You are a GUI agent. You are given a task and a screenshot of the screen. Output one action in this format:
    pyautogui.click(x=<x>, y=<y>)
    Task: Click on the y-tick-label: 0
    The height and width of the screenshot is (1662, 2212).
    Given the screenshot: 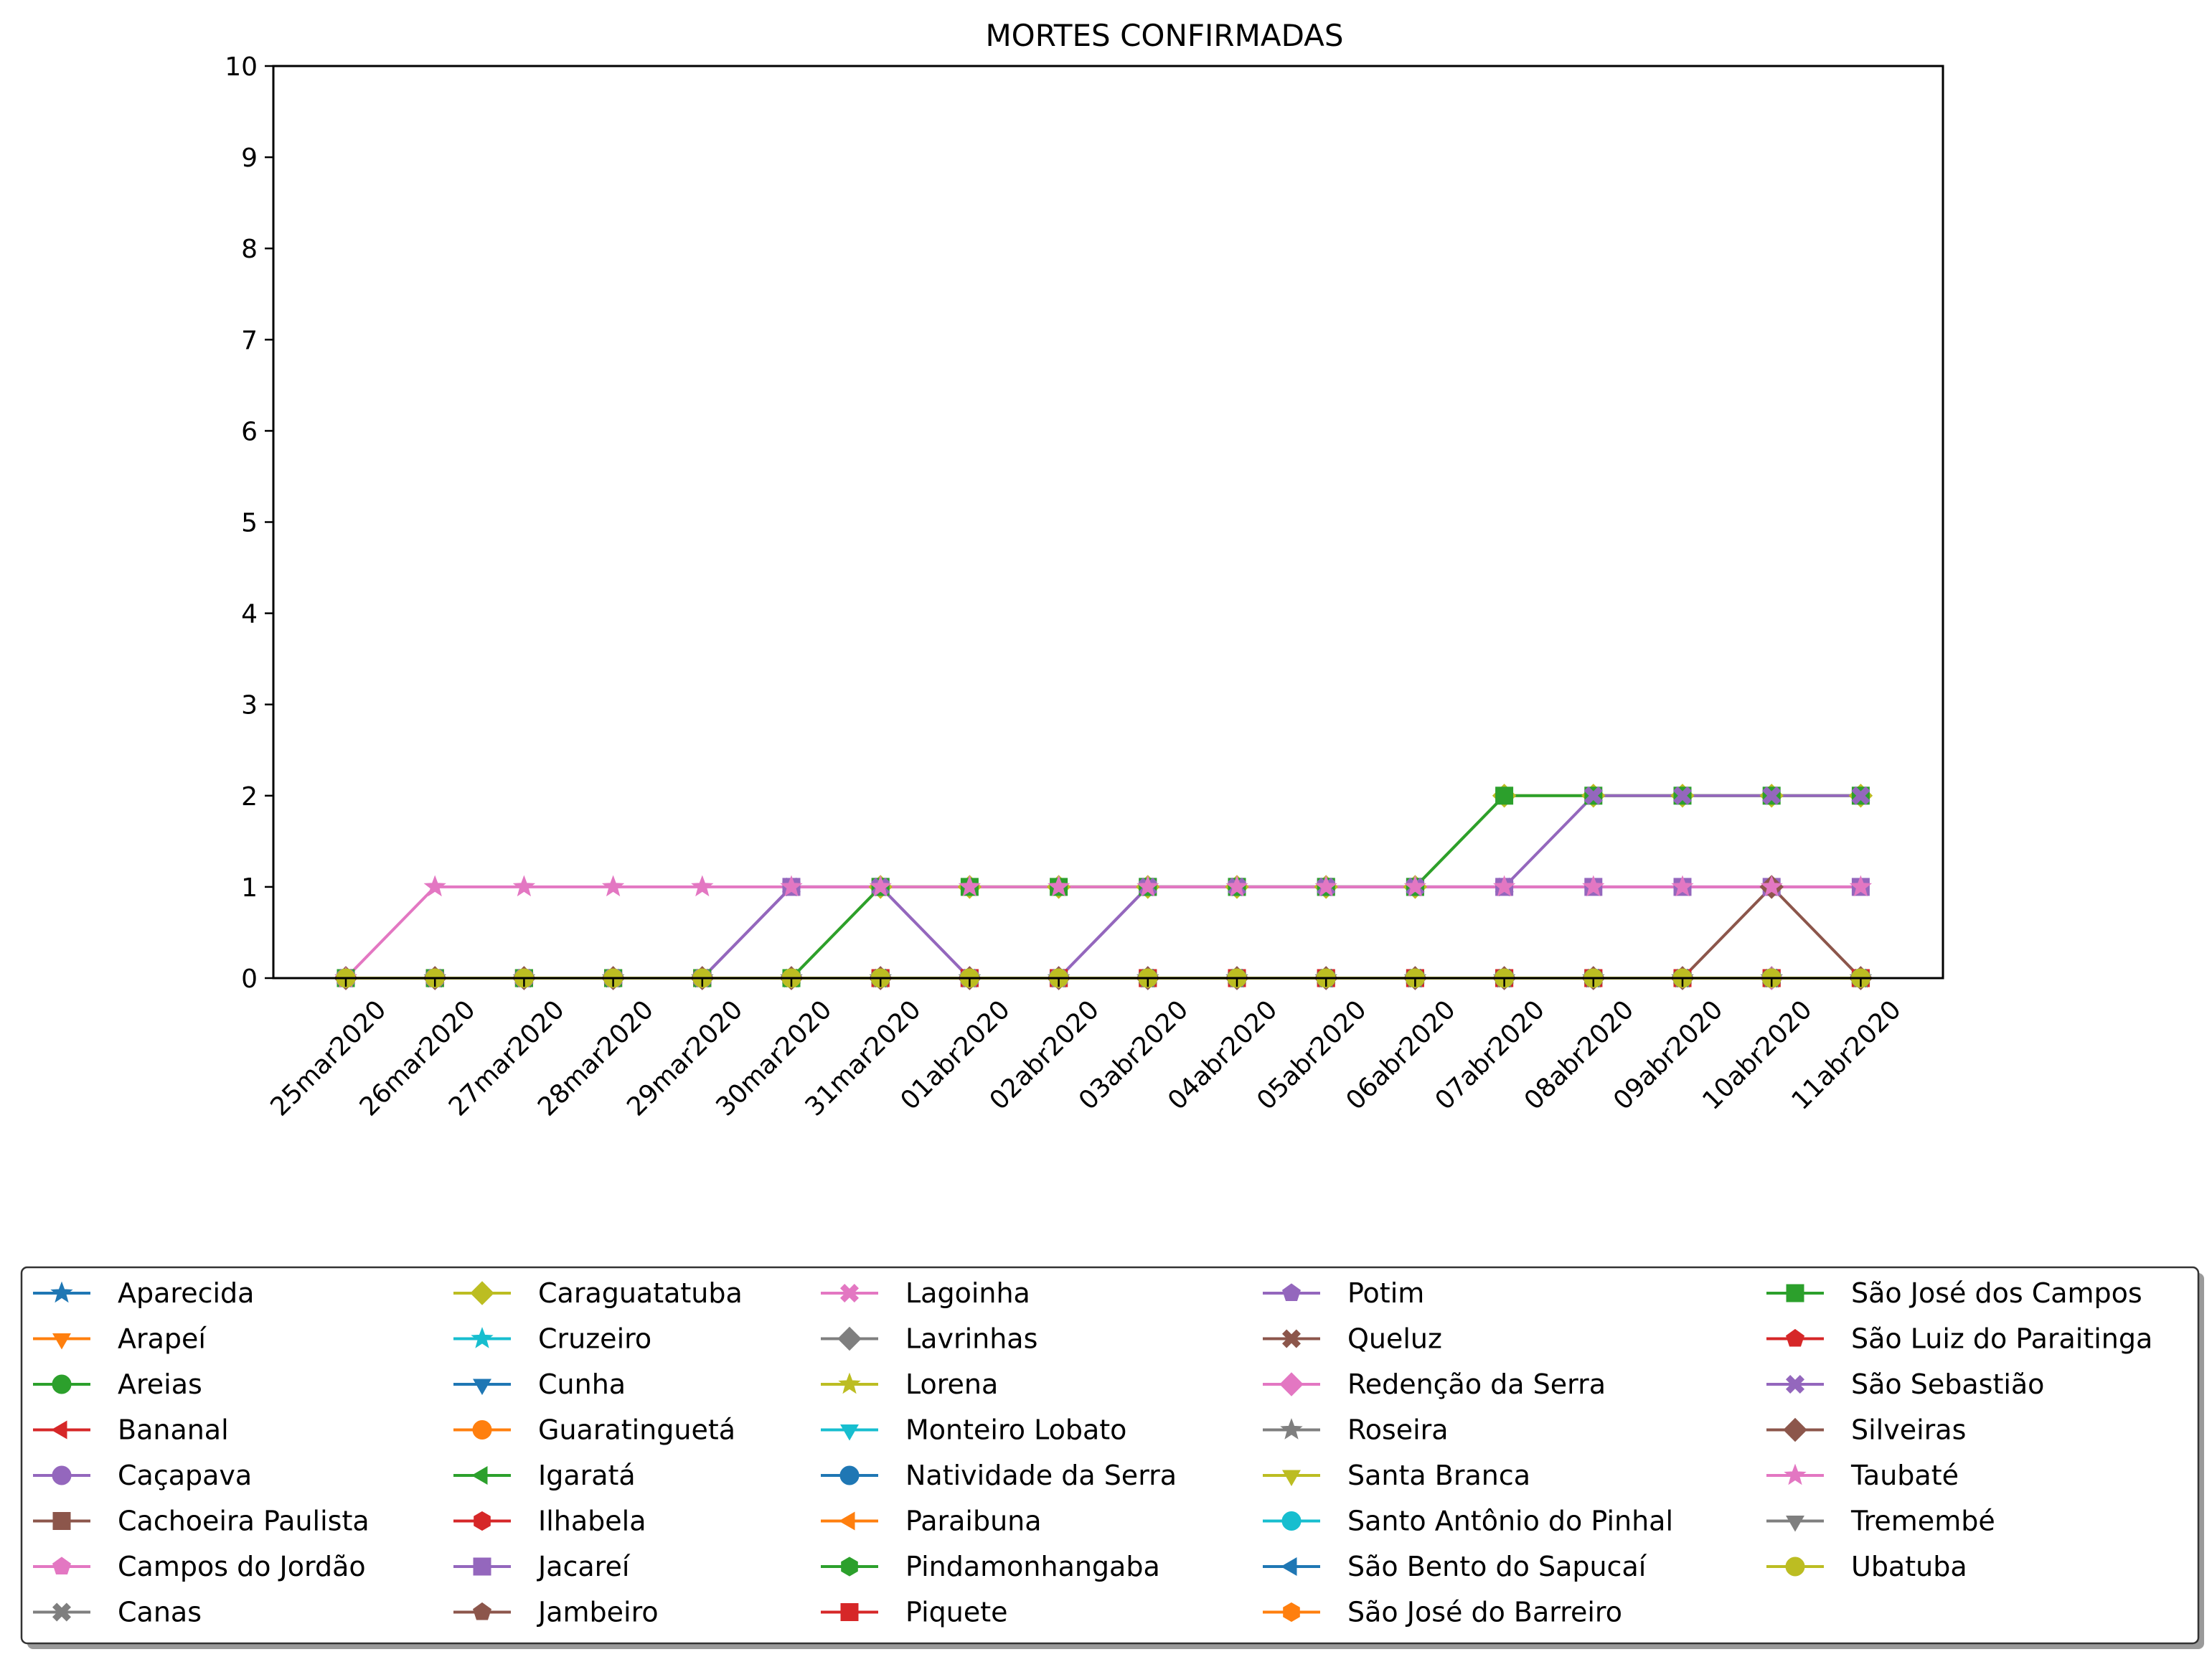 What is the action you would take?
    pyautogui.click(x=250, y=979)
    